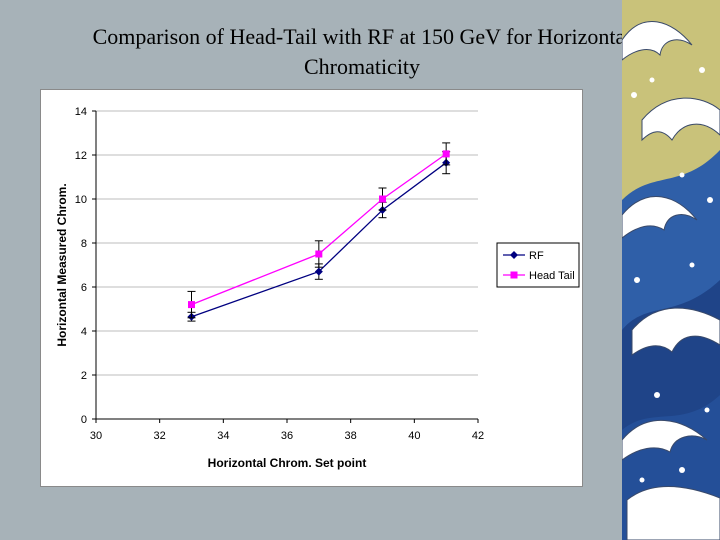  What do you see at coordinates (478, 436) in the screenshot?
I see `x-tick-label: 42` at bounding box center [478, 436].